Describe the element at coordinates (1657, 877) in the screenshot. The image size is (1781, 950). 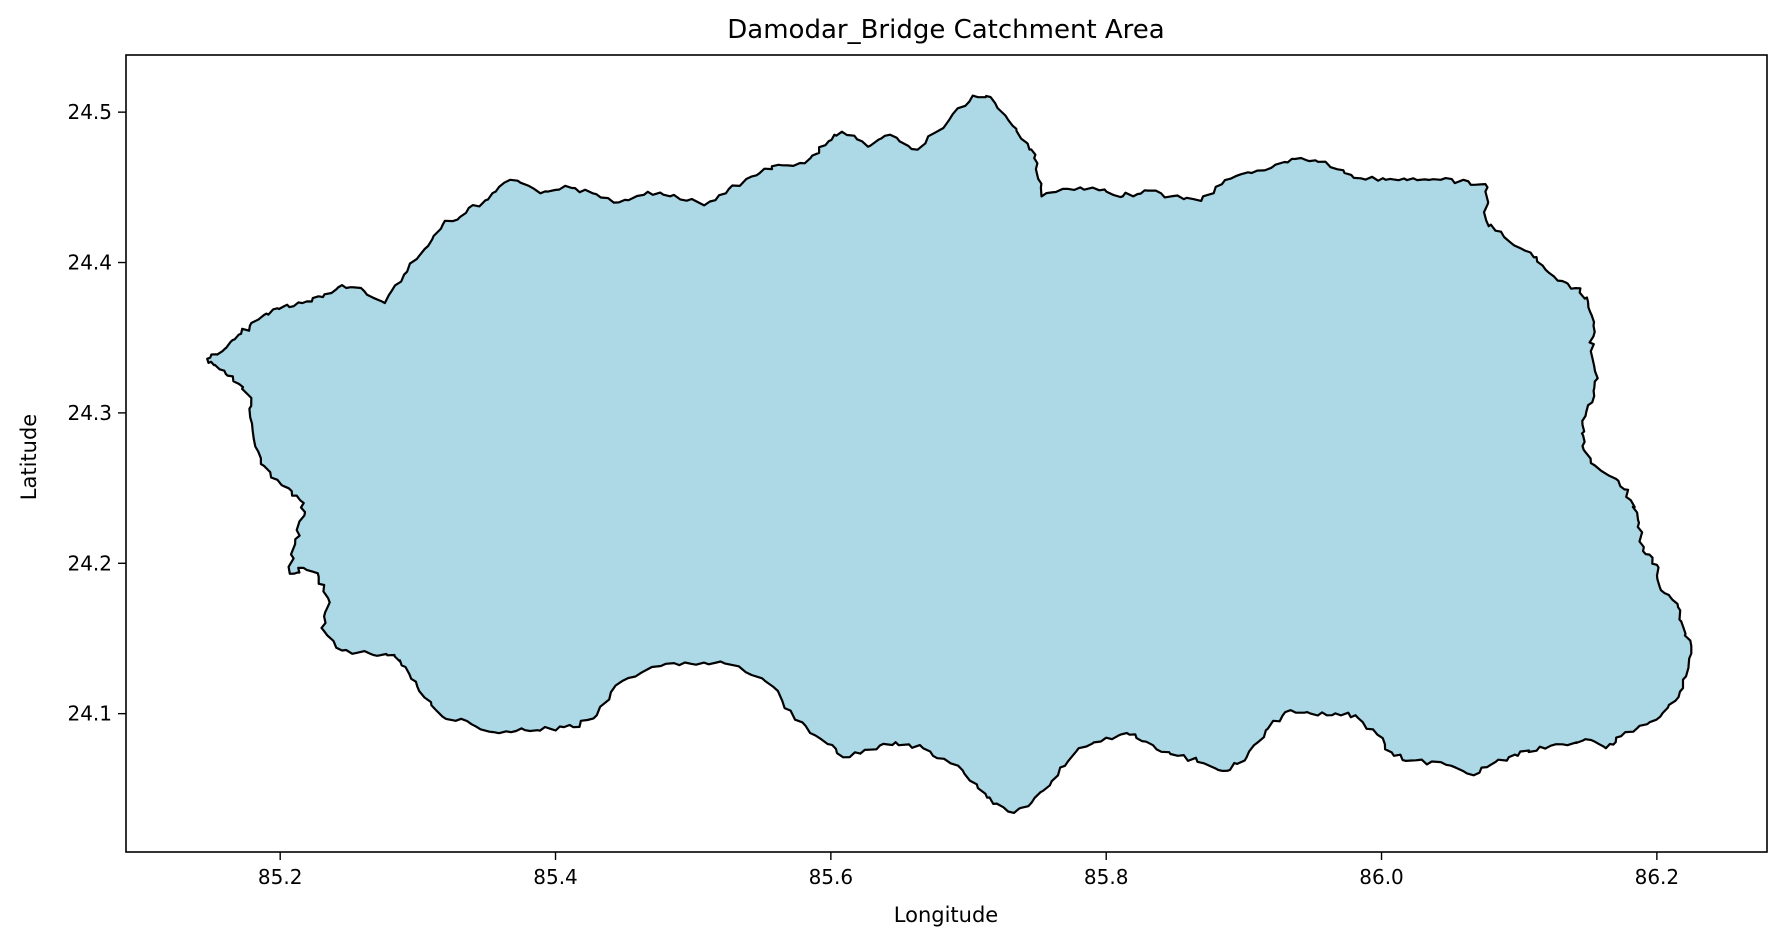
I see `x-tick-label: 86.2` at that location.